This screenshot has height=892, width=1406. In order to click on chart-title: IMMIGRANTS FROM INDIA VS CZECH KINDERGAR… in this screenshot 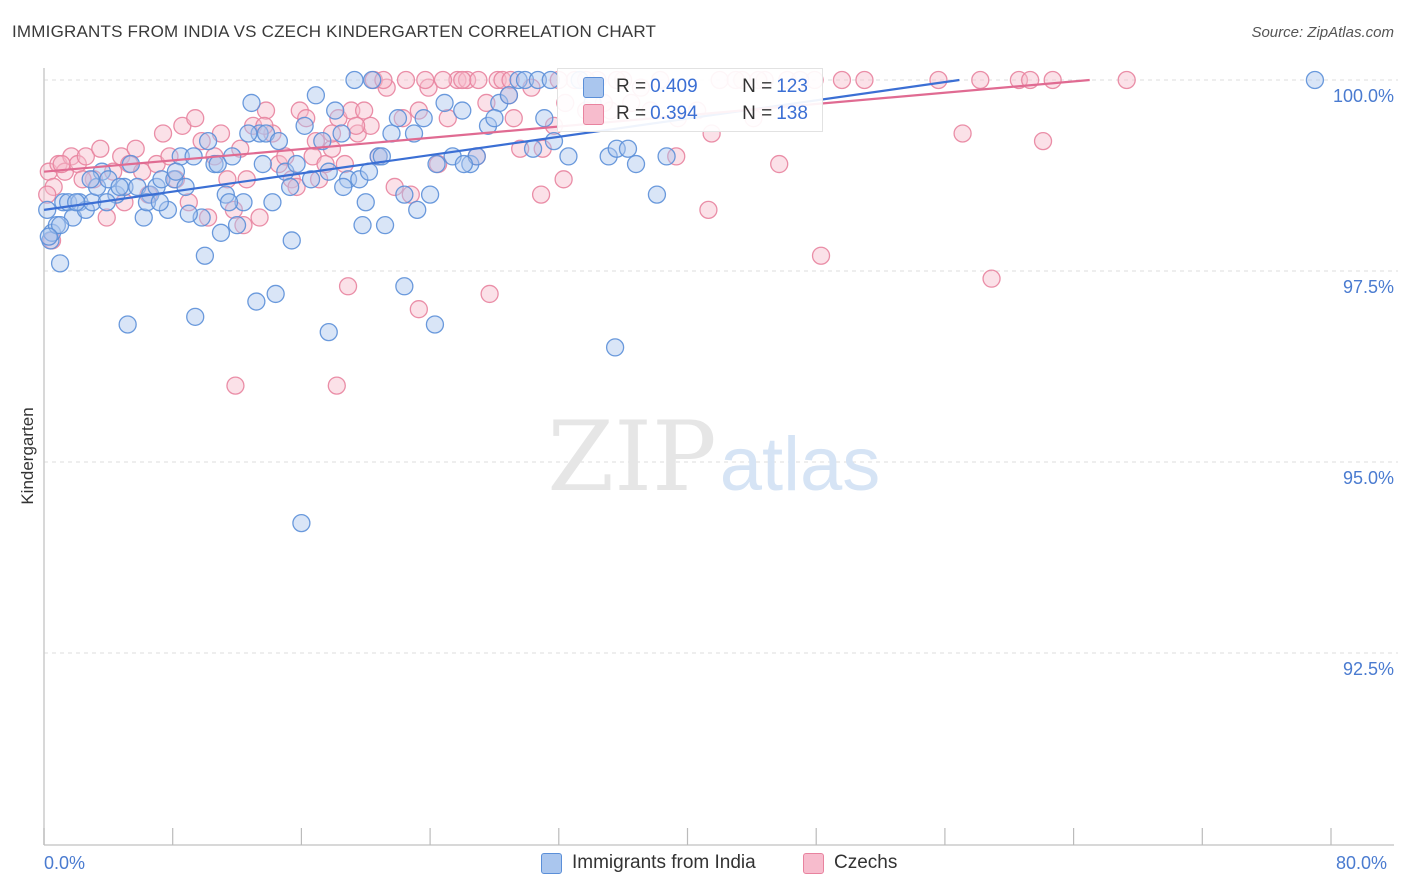, I will do `click(334, 31)`.